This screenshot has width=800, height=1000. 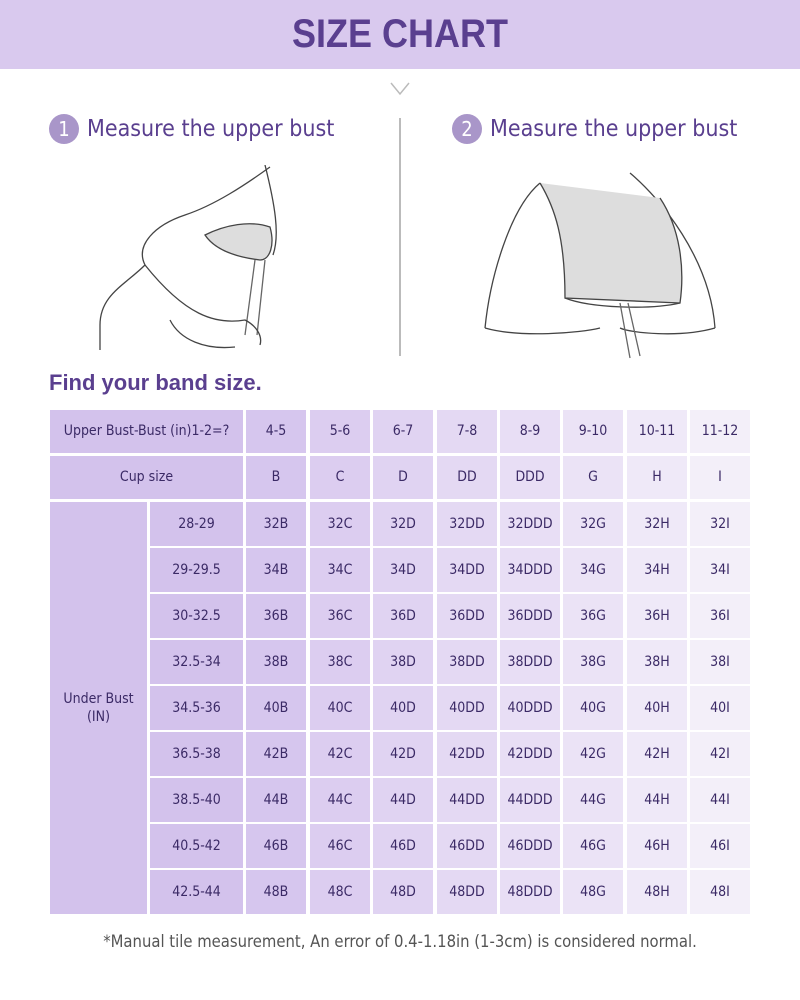 What do you see at coordinates (467, 662) in the screenshot?
I see `size-cell: 38DD` at bounding box center [467, 662].